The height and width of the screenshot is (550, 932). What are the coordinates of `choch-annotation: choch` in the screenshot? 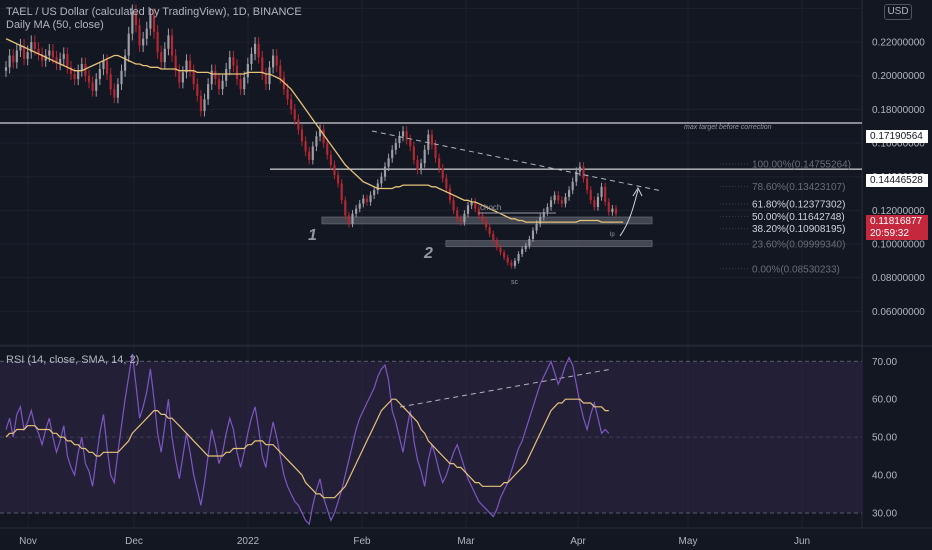 It's located at (490, 207).